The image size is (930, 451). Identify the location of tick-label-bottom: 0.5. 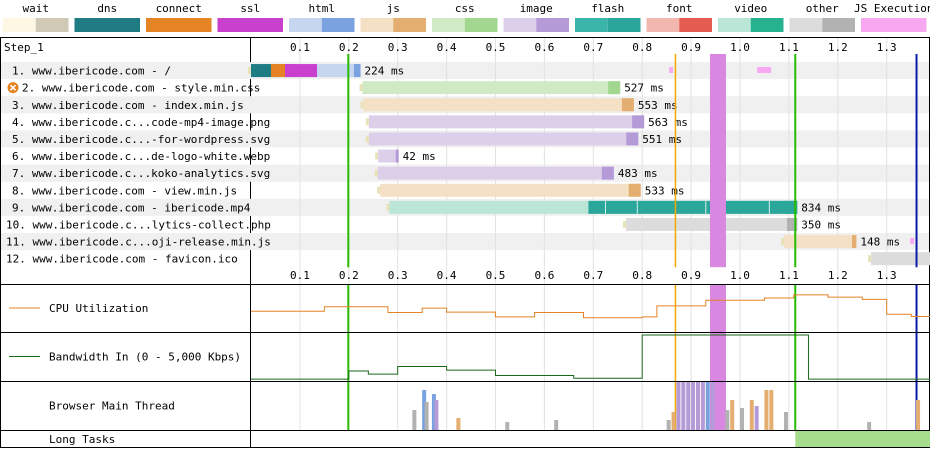
(496, 275).